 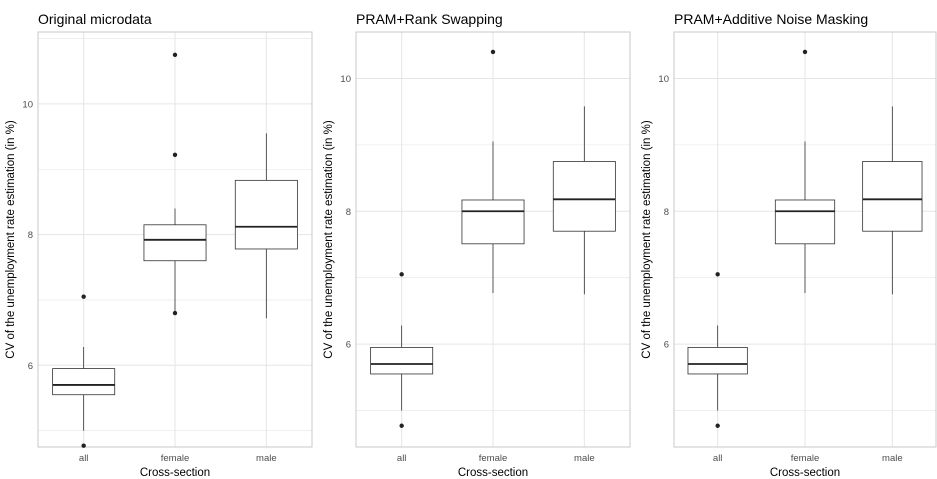 What do you see at coordinates (771, 19) in the screenshot?
I see `panel-title: PRAM+Additive Noise Masking` at bounding box center [771, 19].